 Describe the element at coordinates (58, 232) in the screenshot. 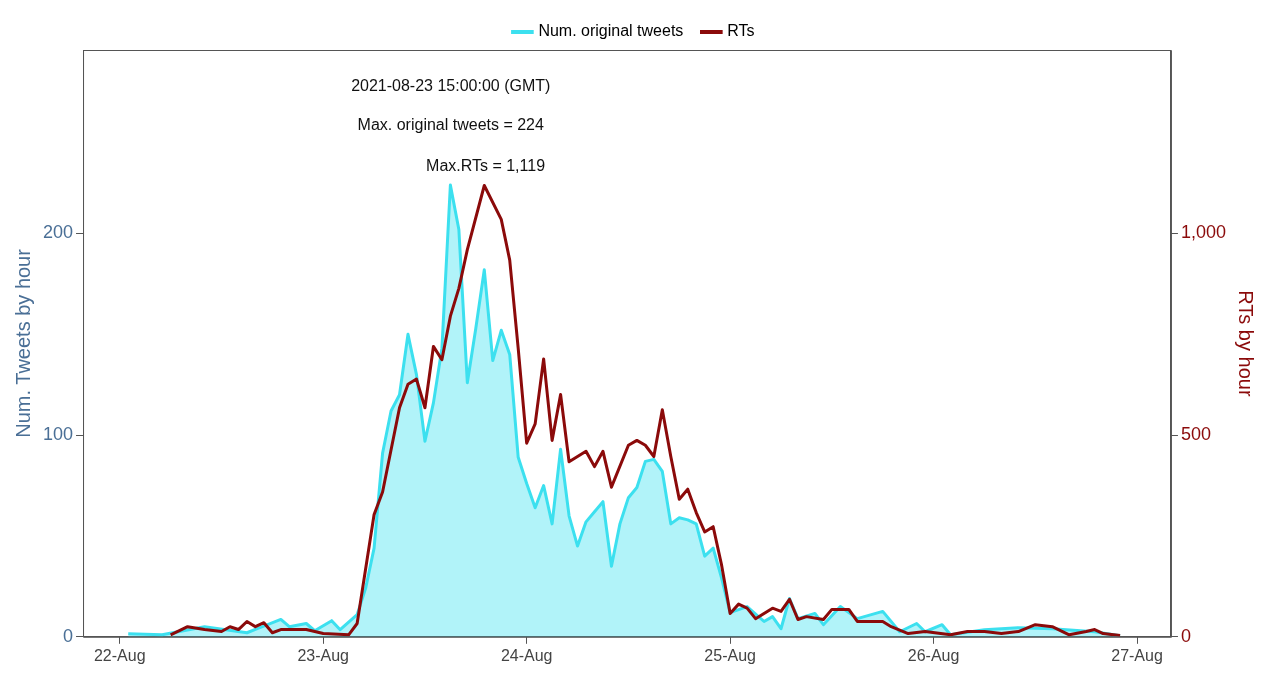

I see `y-tick-label: 200` at that location.